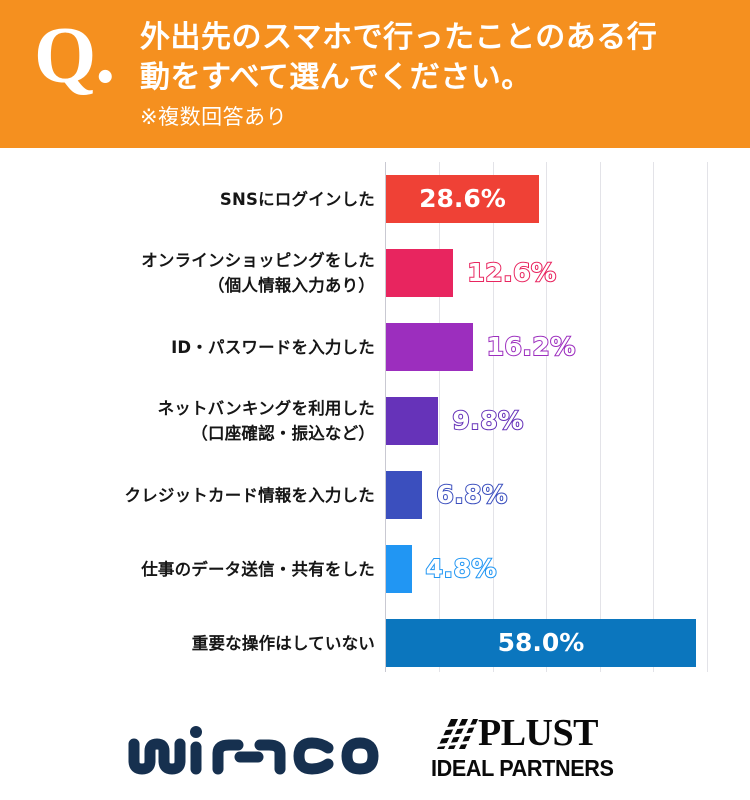  Describe the element at coordinates (457, 734) in the screenshot. I see `plust-mark-icon` at that location.